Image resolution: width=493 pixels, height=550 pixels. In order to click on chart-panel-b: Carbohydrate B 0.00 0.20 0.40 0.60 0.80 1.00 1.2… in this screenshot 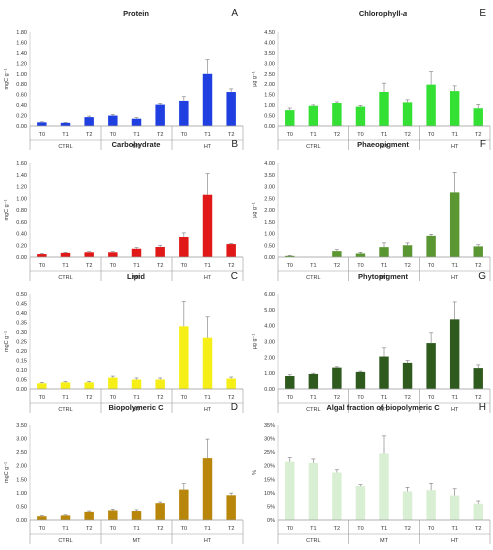, I will do `click(124, 210)`.